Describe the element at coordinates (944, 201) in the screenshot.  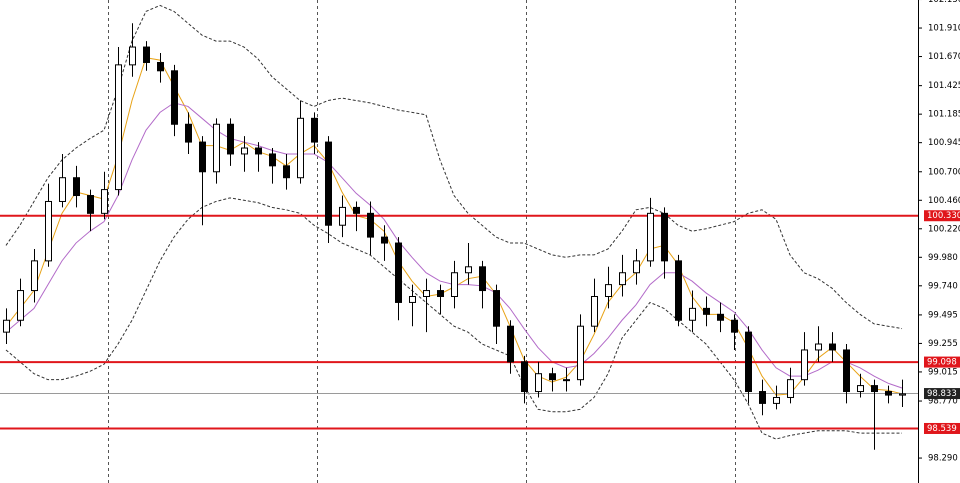
I see `y-tick-label: 100.460` at that location.